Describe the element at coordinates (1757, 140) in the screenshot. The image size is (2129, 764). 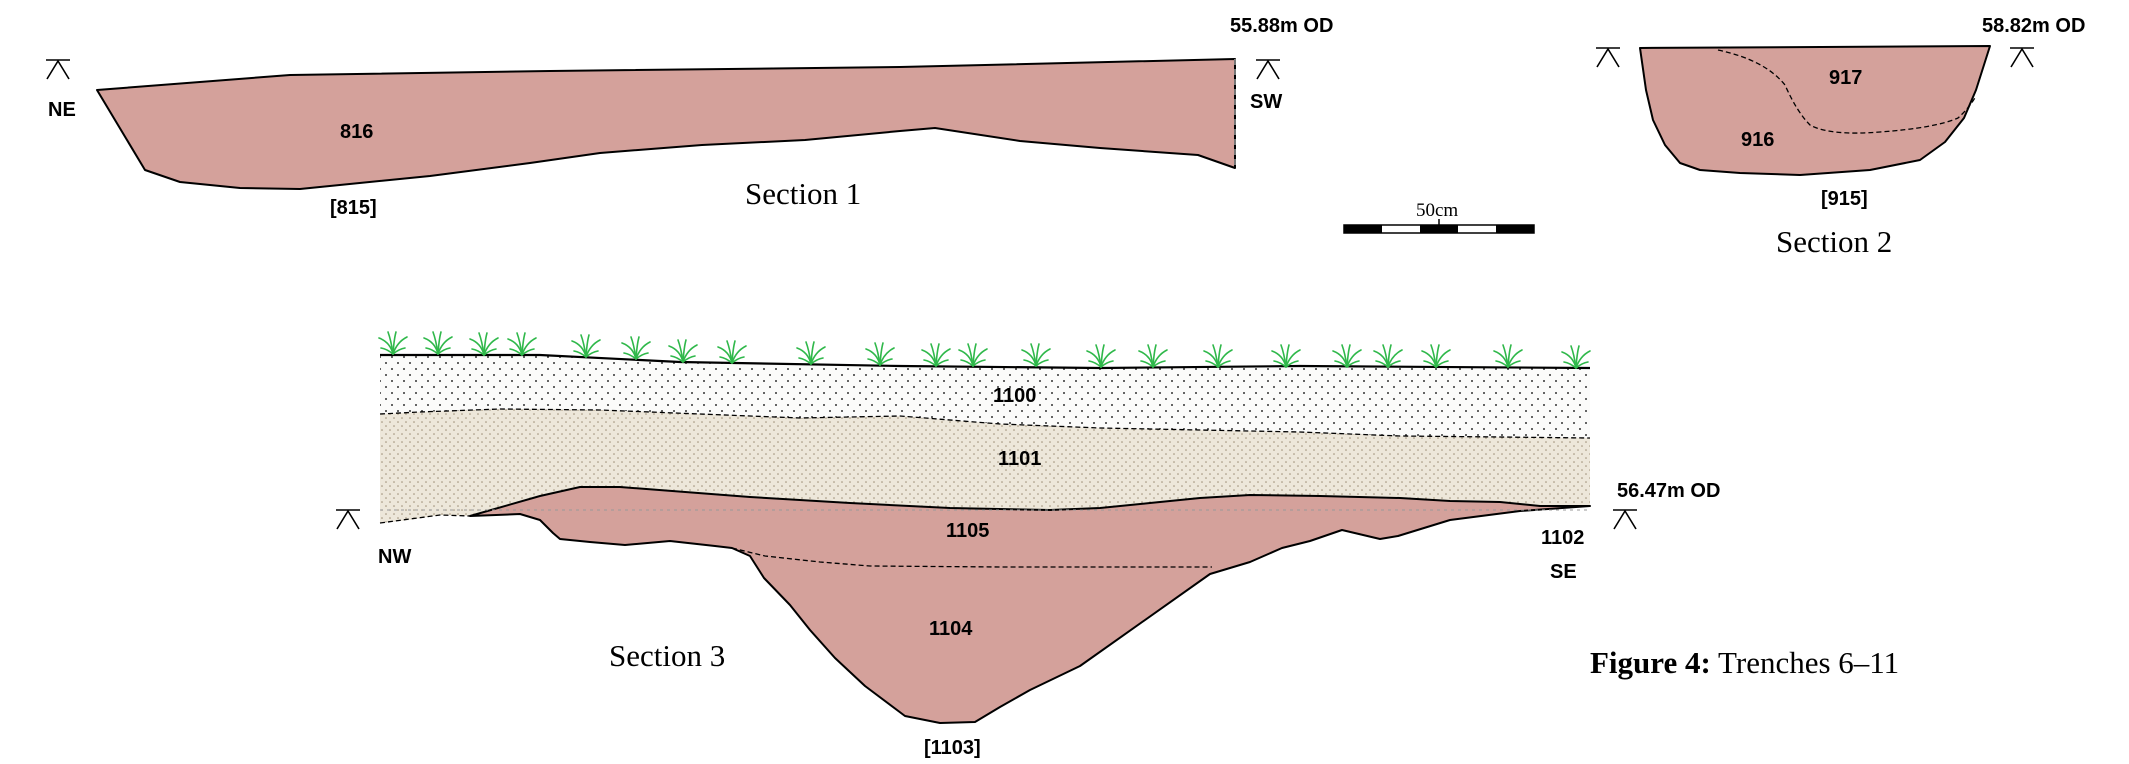
I see `context-916: 916` at that location.